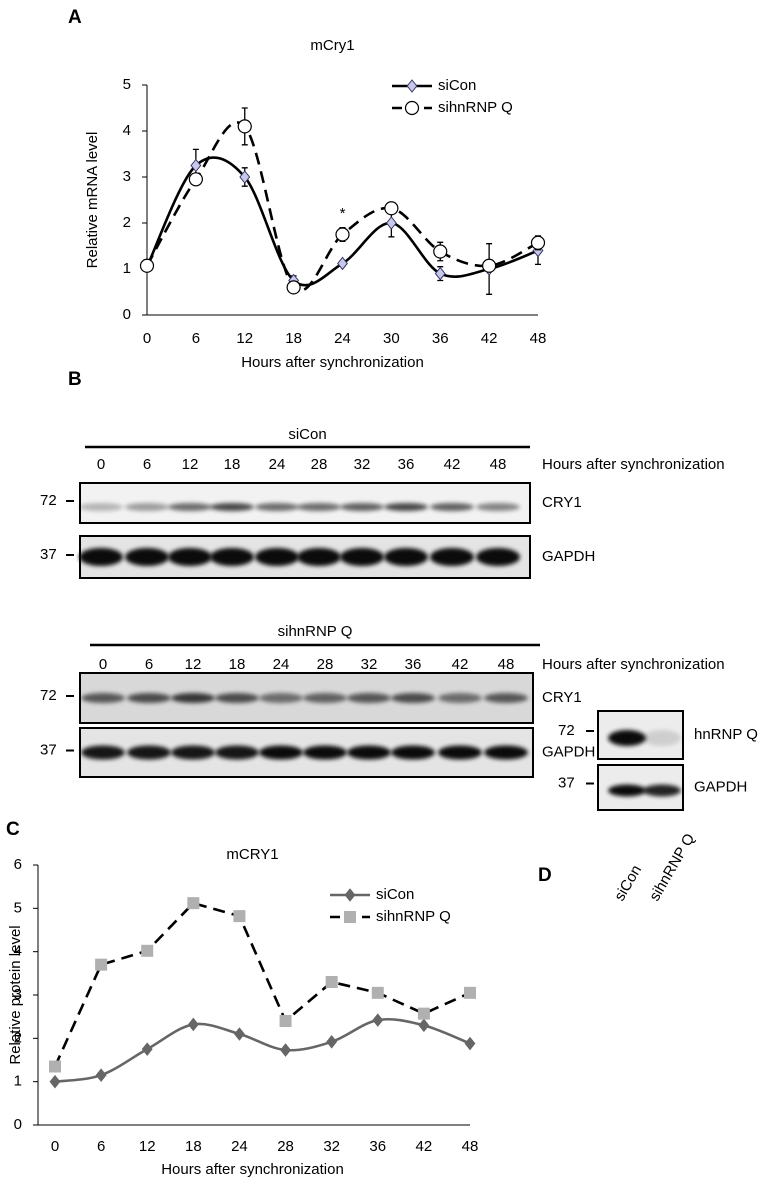 The height and width of the screenshot is (1187, 775). Describe the element at coordinates (13, 829) in the screenshot. I see `panel-label: C` at that location.